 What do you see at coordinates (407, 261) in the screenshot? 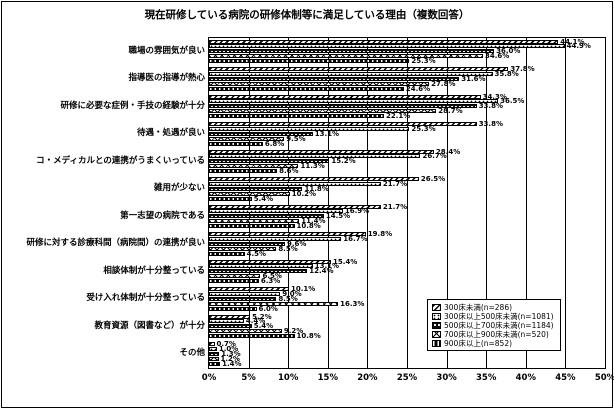
I see `bar-row: 15.4%` at bounding box center [407, 261].